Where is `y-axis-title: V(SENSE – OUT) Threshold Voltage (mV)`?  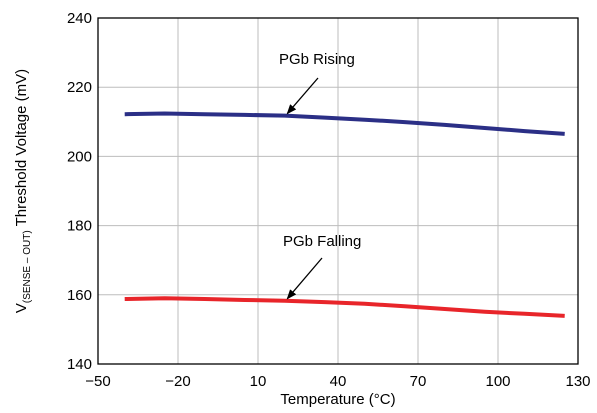
y-axis-title: V(SENSE – OUT) Threshold Voltage (mV) is located at coordinates (23, 191).